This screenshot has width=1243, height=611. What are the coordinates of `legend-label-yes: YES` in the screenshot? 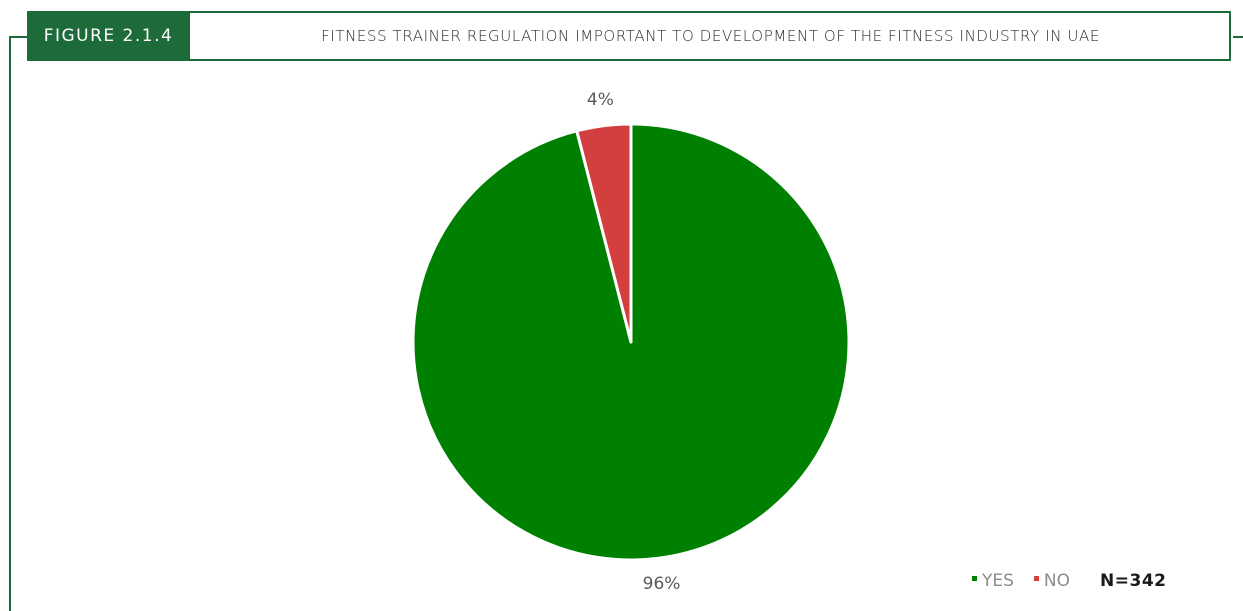 It's located at (998, 581).